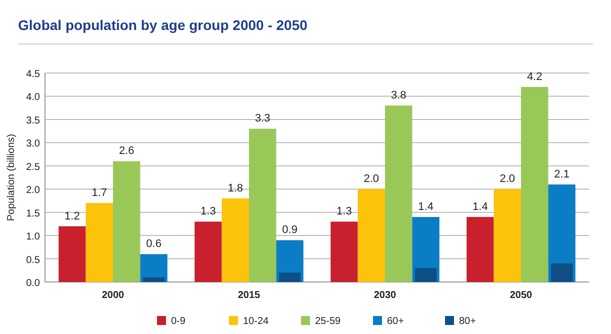 This screenshot has height=334, width=611. Describe the element at coordinates (398, 96) in the screenshot. I see `data-label: 3.8` at that location.